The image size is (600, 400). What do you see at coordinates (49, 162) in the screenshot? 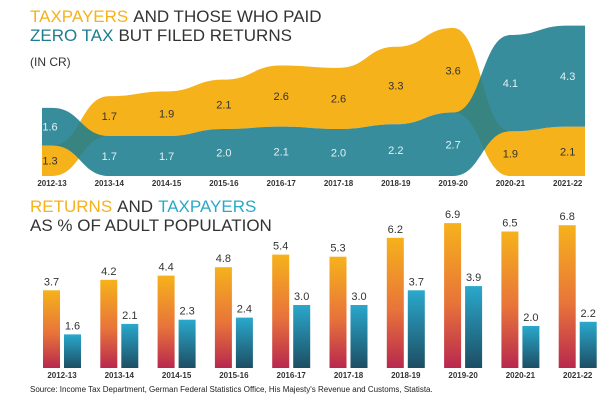
I see `data-label: 1.3` at bounding box center [49, 162].